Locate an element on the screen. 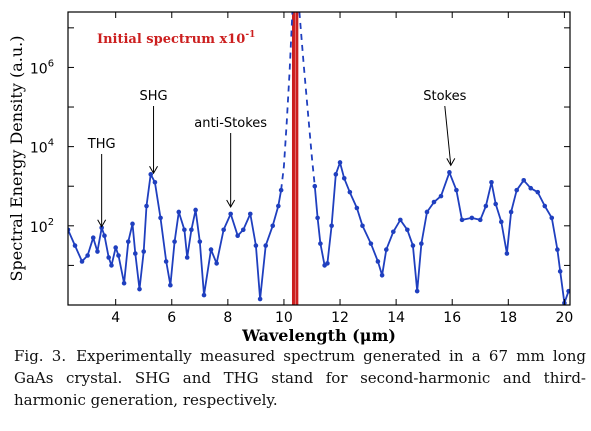  initial-spectrum-label-base: Initial spectrum x10 is located at coordinates (171, 39).